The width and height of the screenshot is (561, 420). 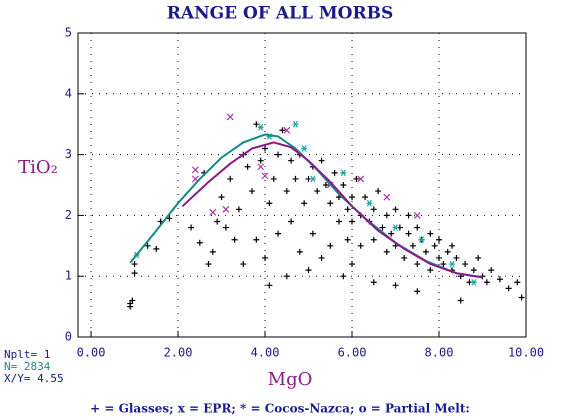 I want to click on annotation: Nplt= 1, so click(x=27, y=354).